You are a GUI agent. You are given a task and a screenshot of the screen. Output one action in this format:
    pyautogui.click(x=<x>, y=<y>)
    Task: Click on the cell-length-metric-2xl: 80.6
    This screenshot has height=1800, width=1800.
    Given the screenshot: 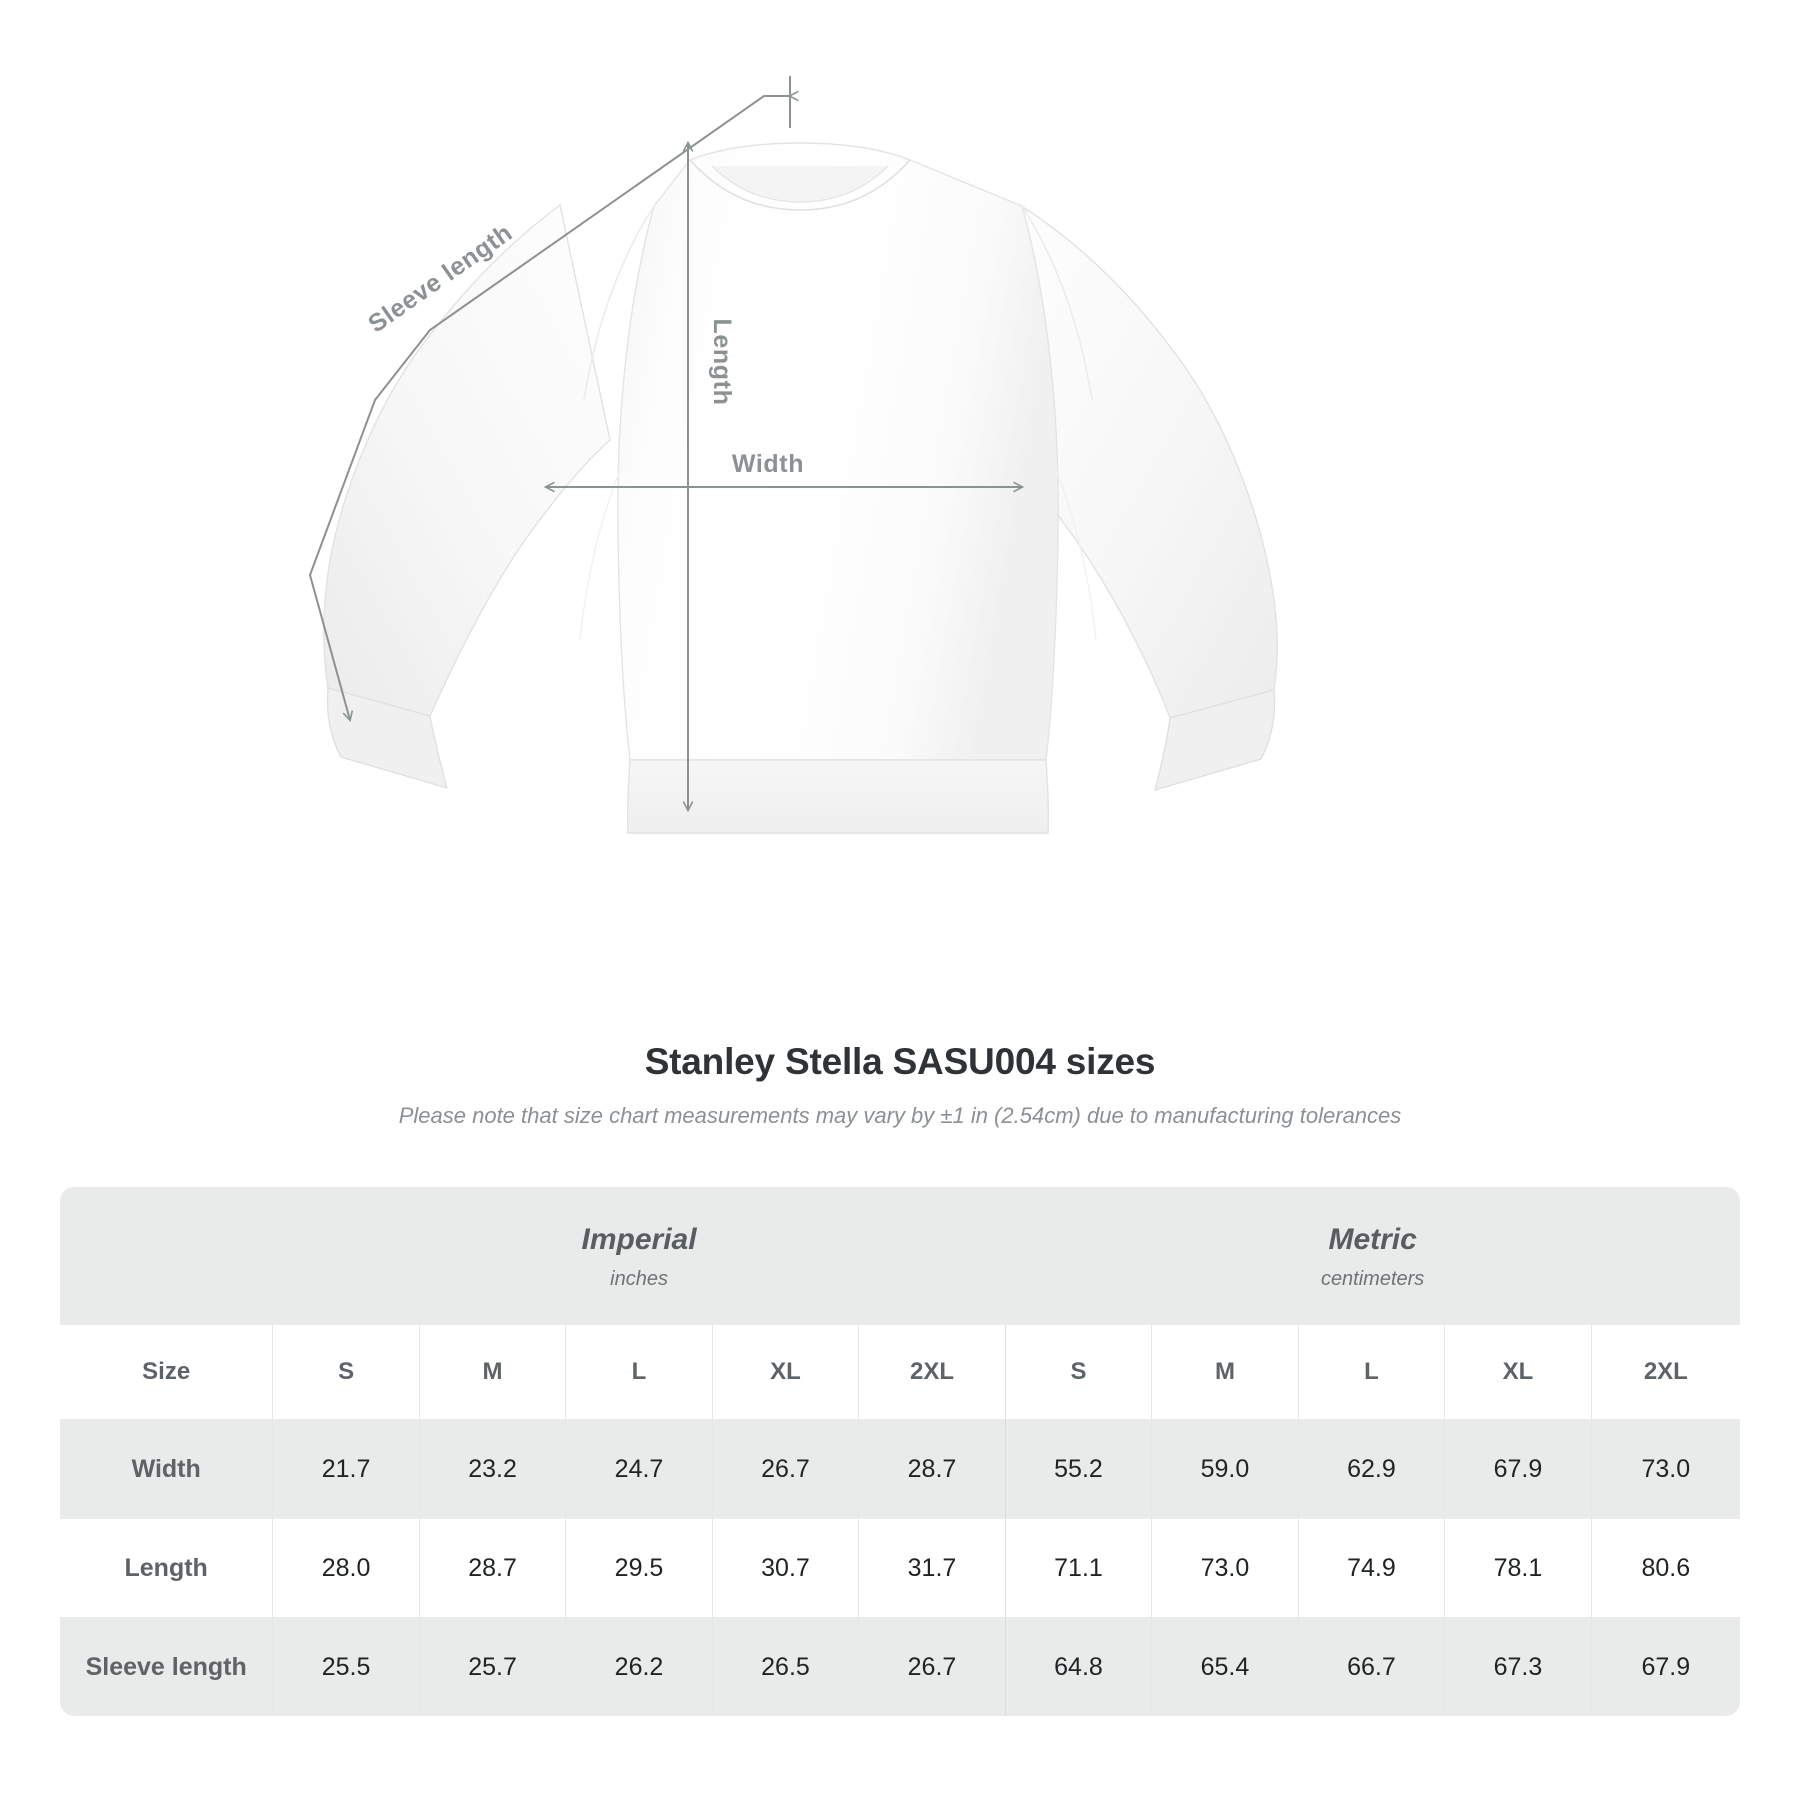 What is the action you would take?
    pyautogui.click(x=1665, y=1568)
    